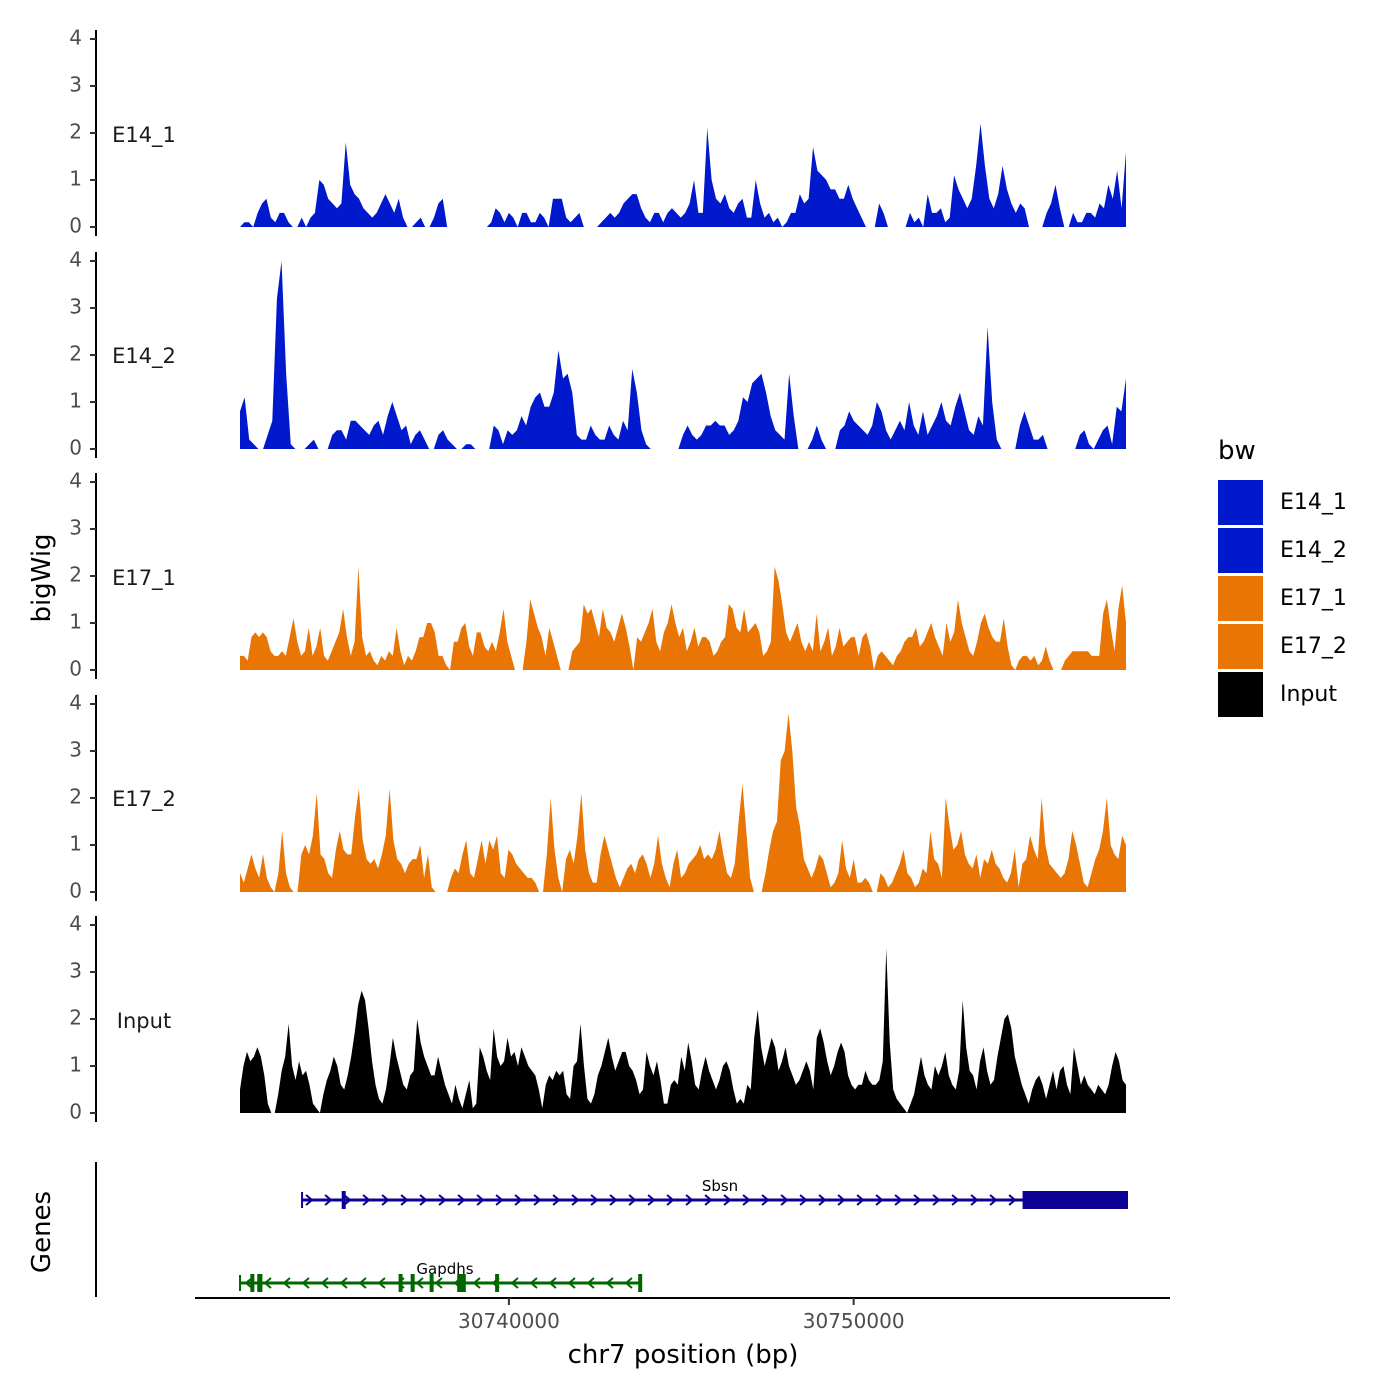 This screenshot has width=1400, height=1400. I want to click on gene-label-sbsn: Sbsn, so click(720, 1186).